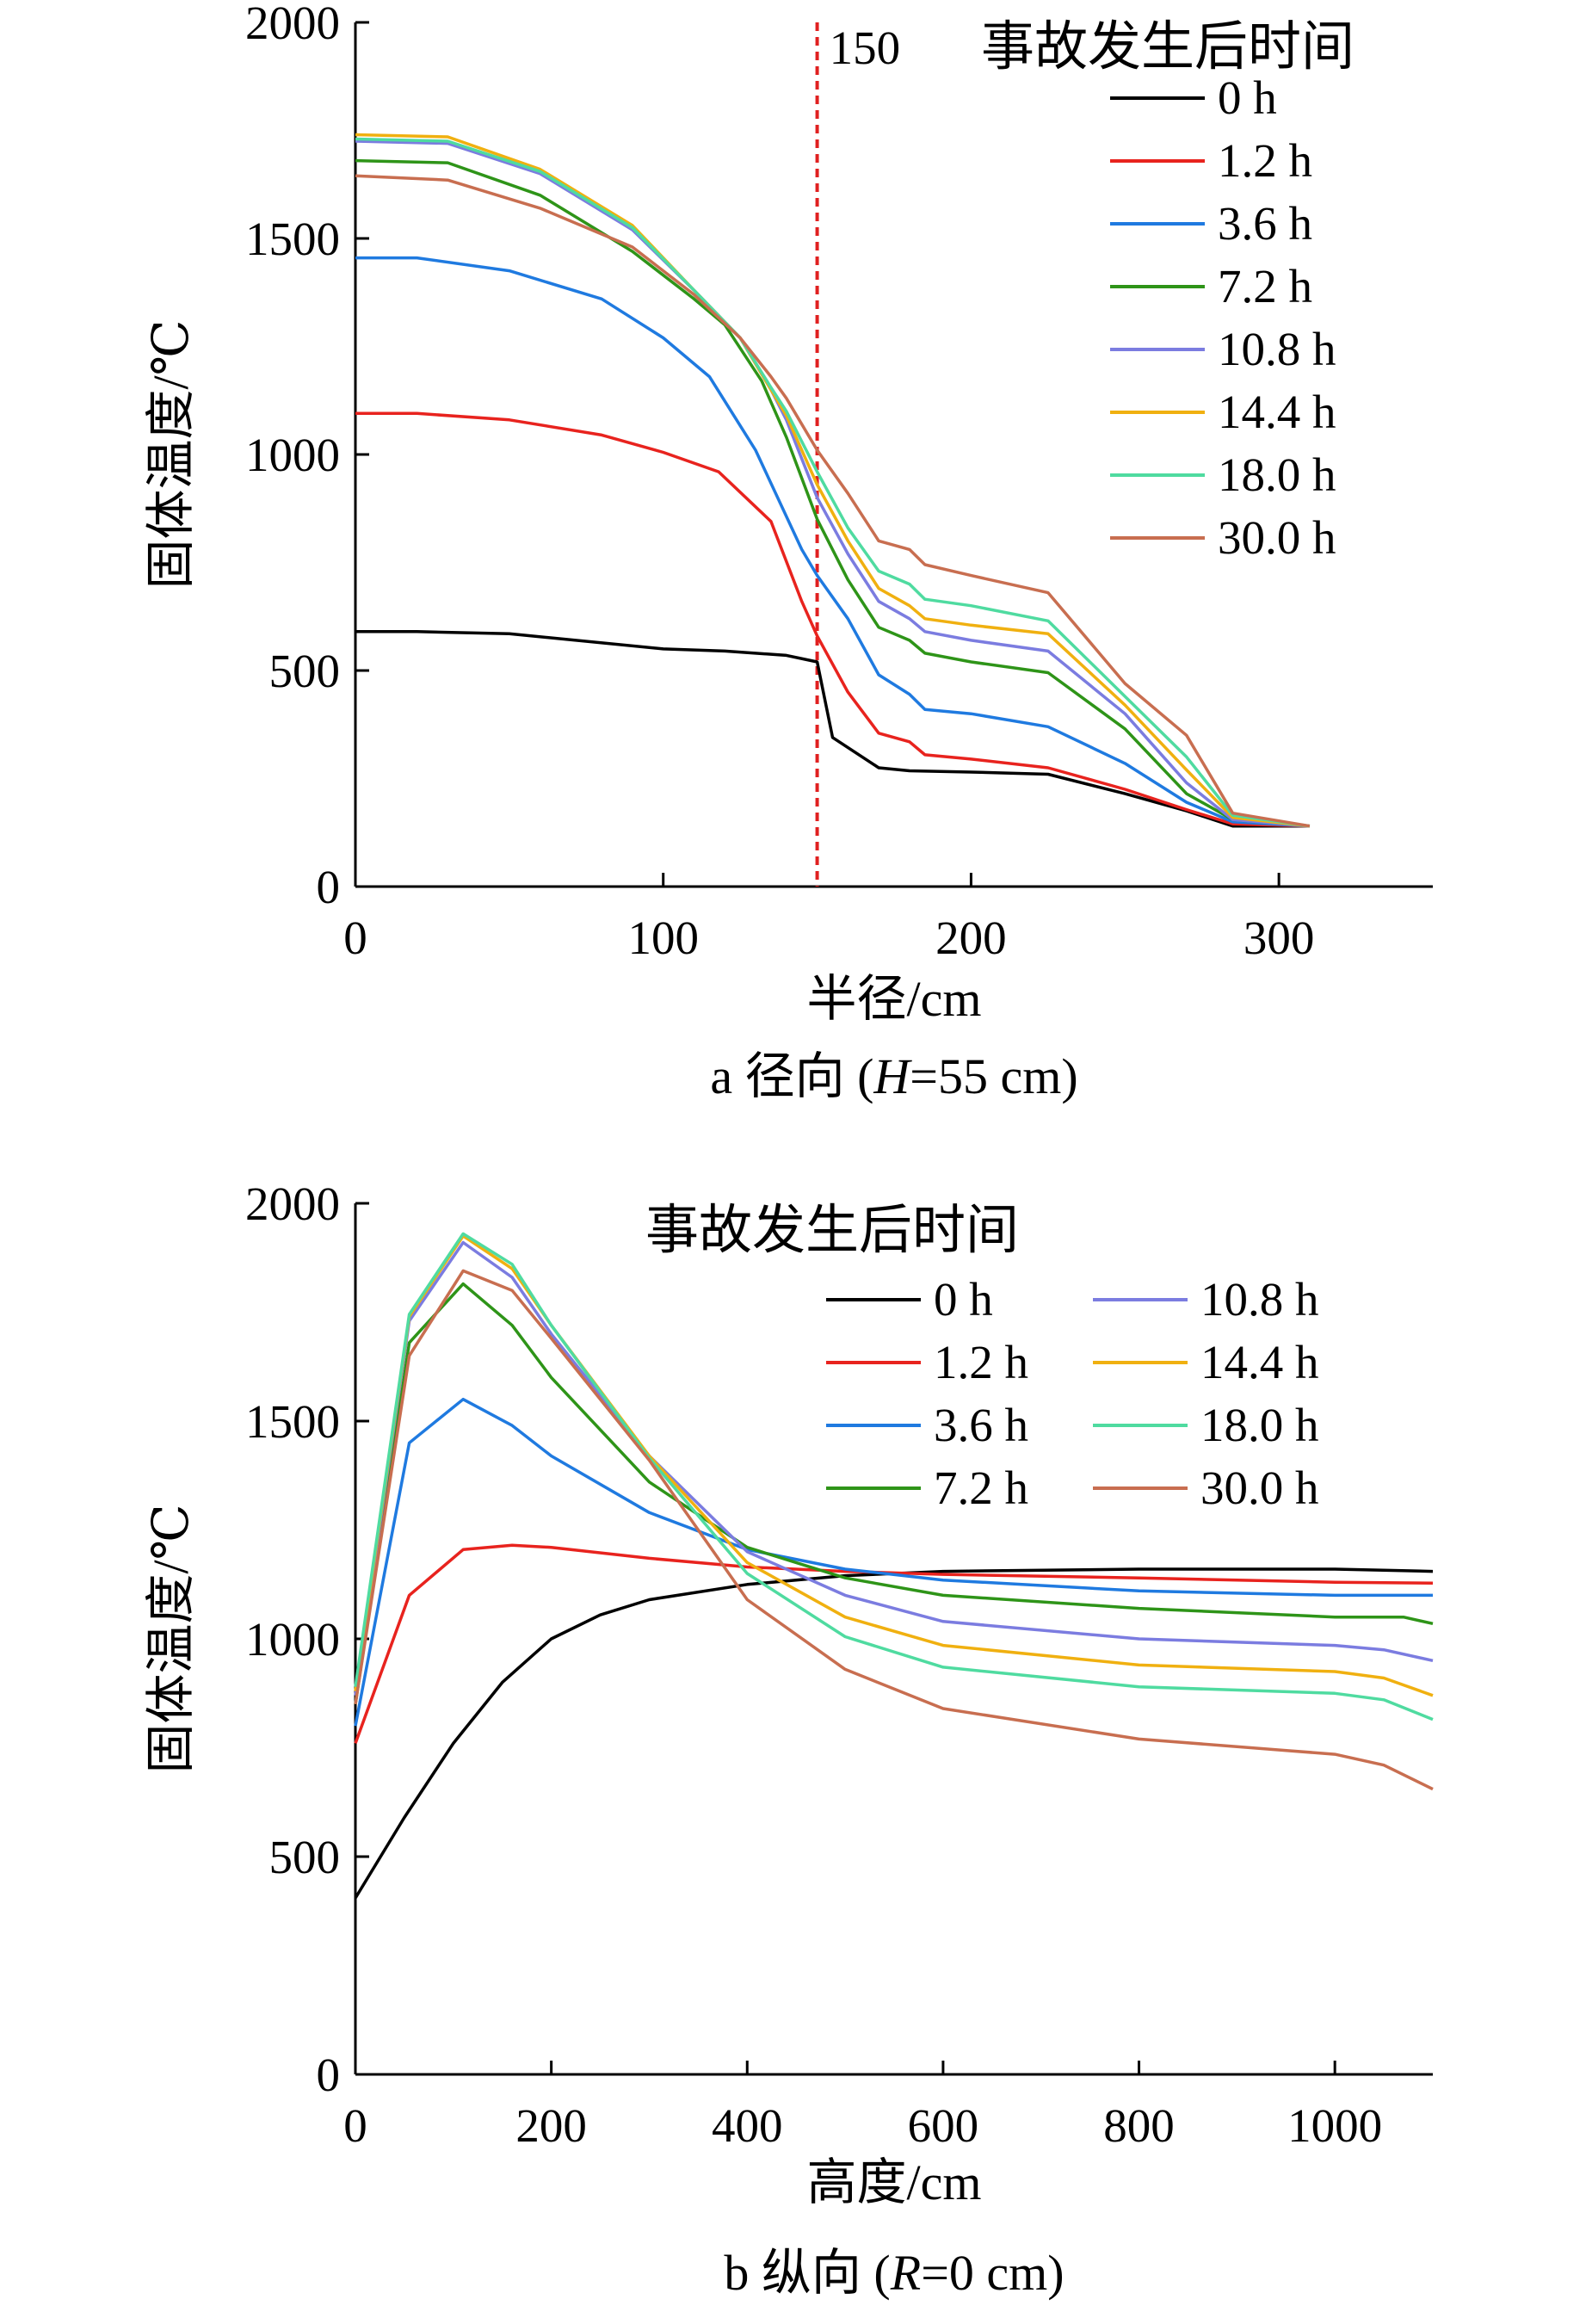 This screenshot has width=1586, height=2324. Describe the element at coordinates (1139, 2125) in the screenshot. I see `x-tick-label: 800` at that location.